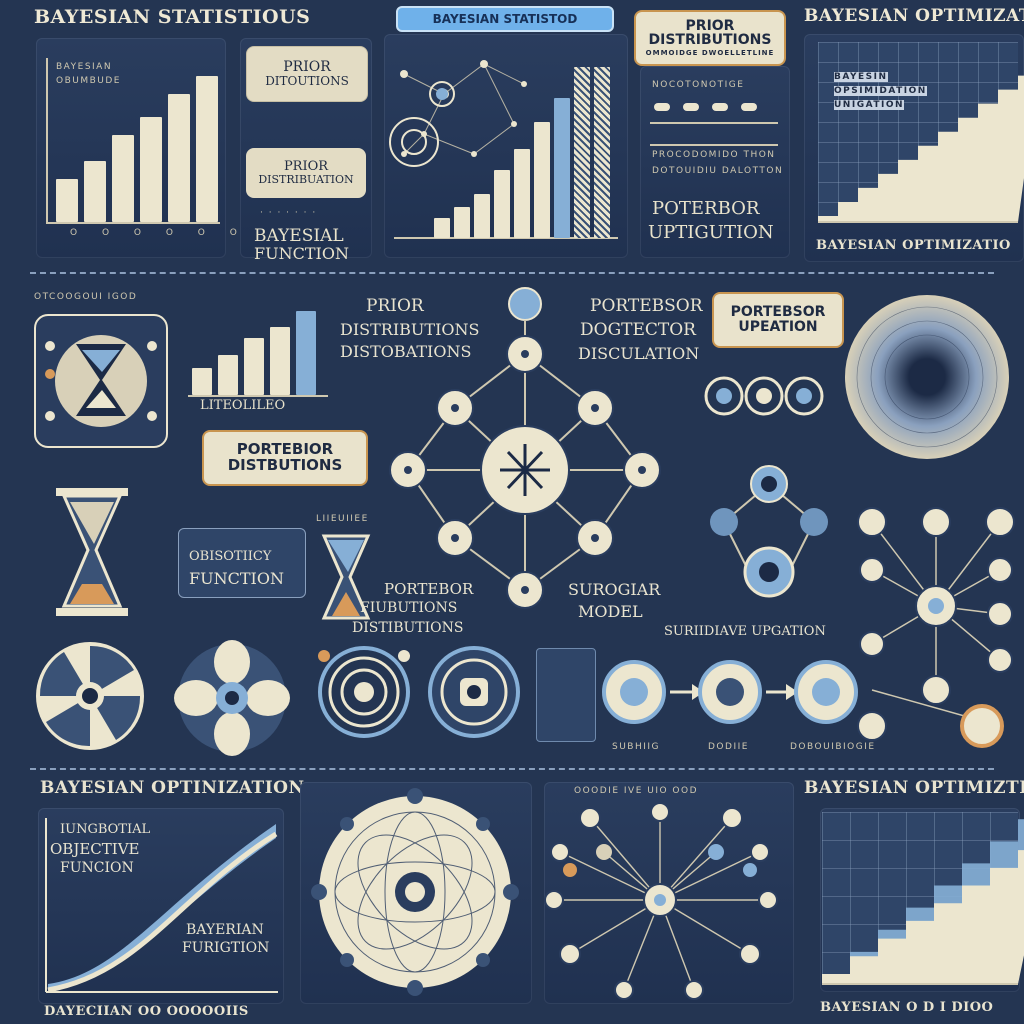  I want to click on mid-portr-3: DISCULATION, so click(639, 353).